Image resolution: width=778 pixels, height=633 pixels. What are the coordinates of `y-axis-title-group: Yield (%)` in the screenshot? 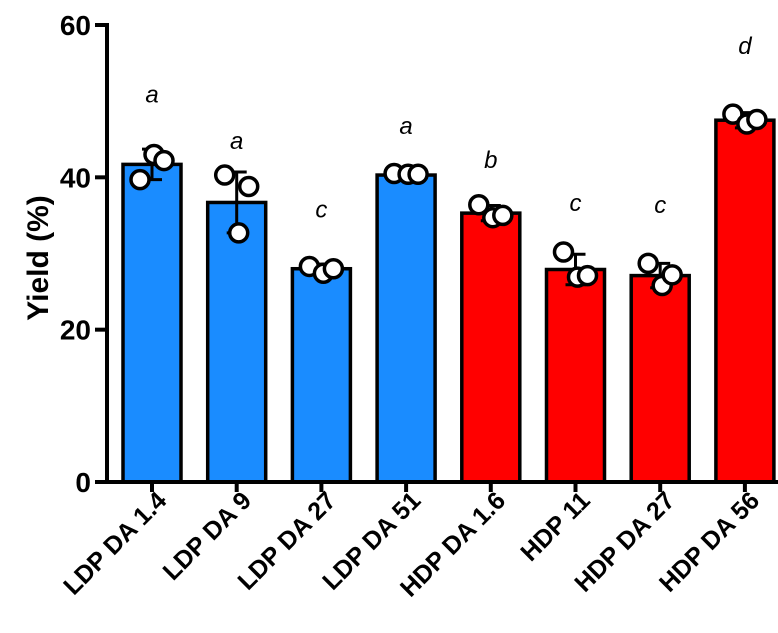 It's located at (38, 258).